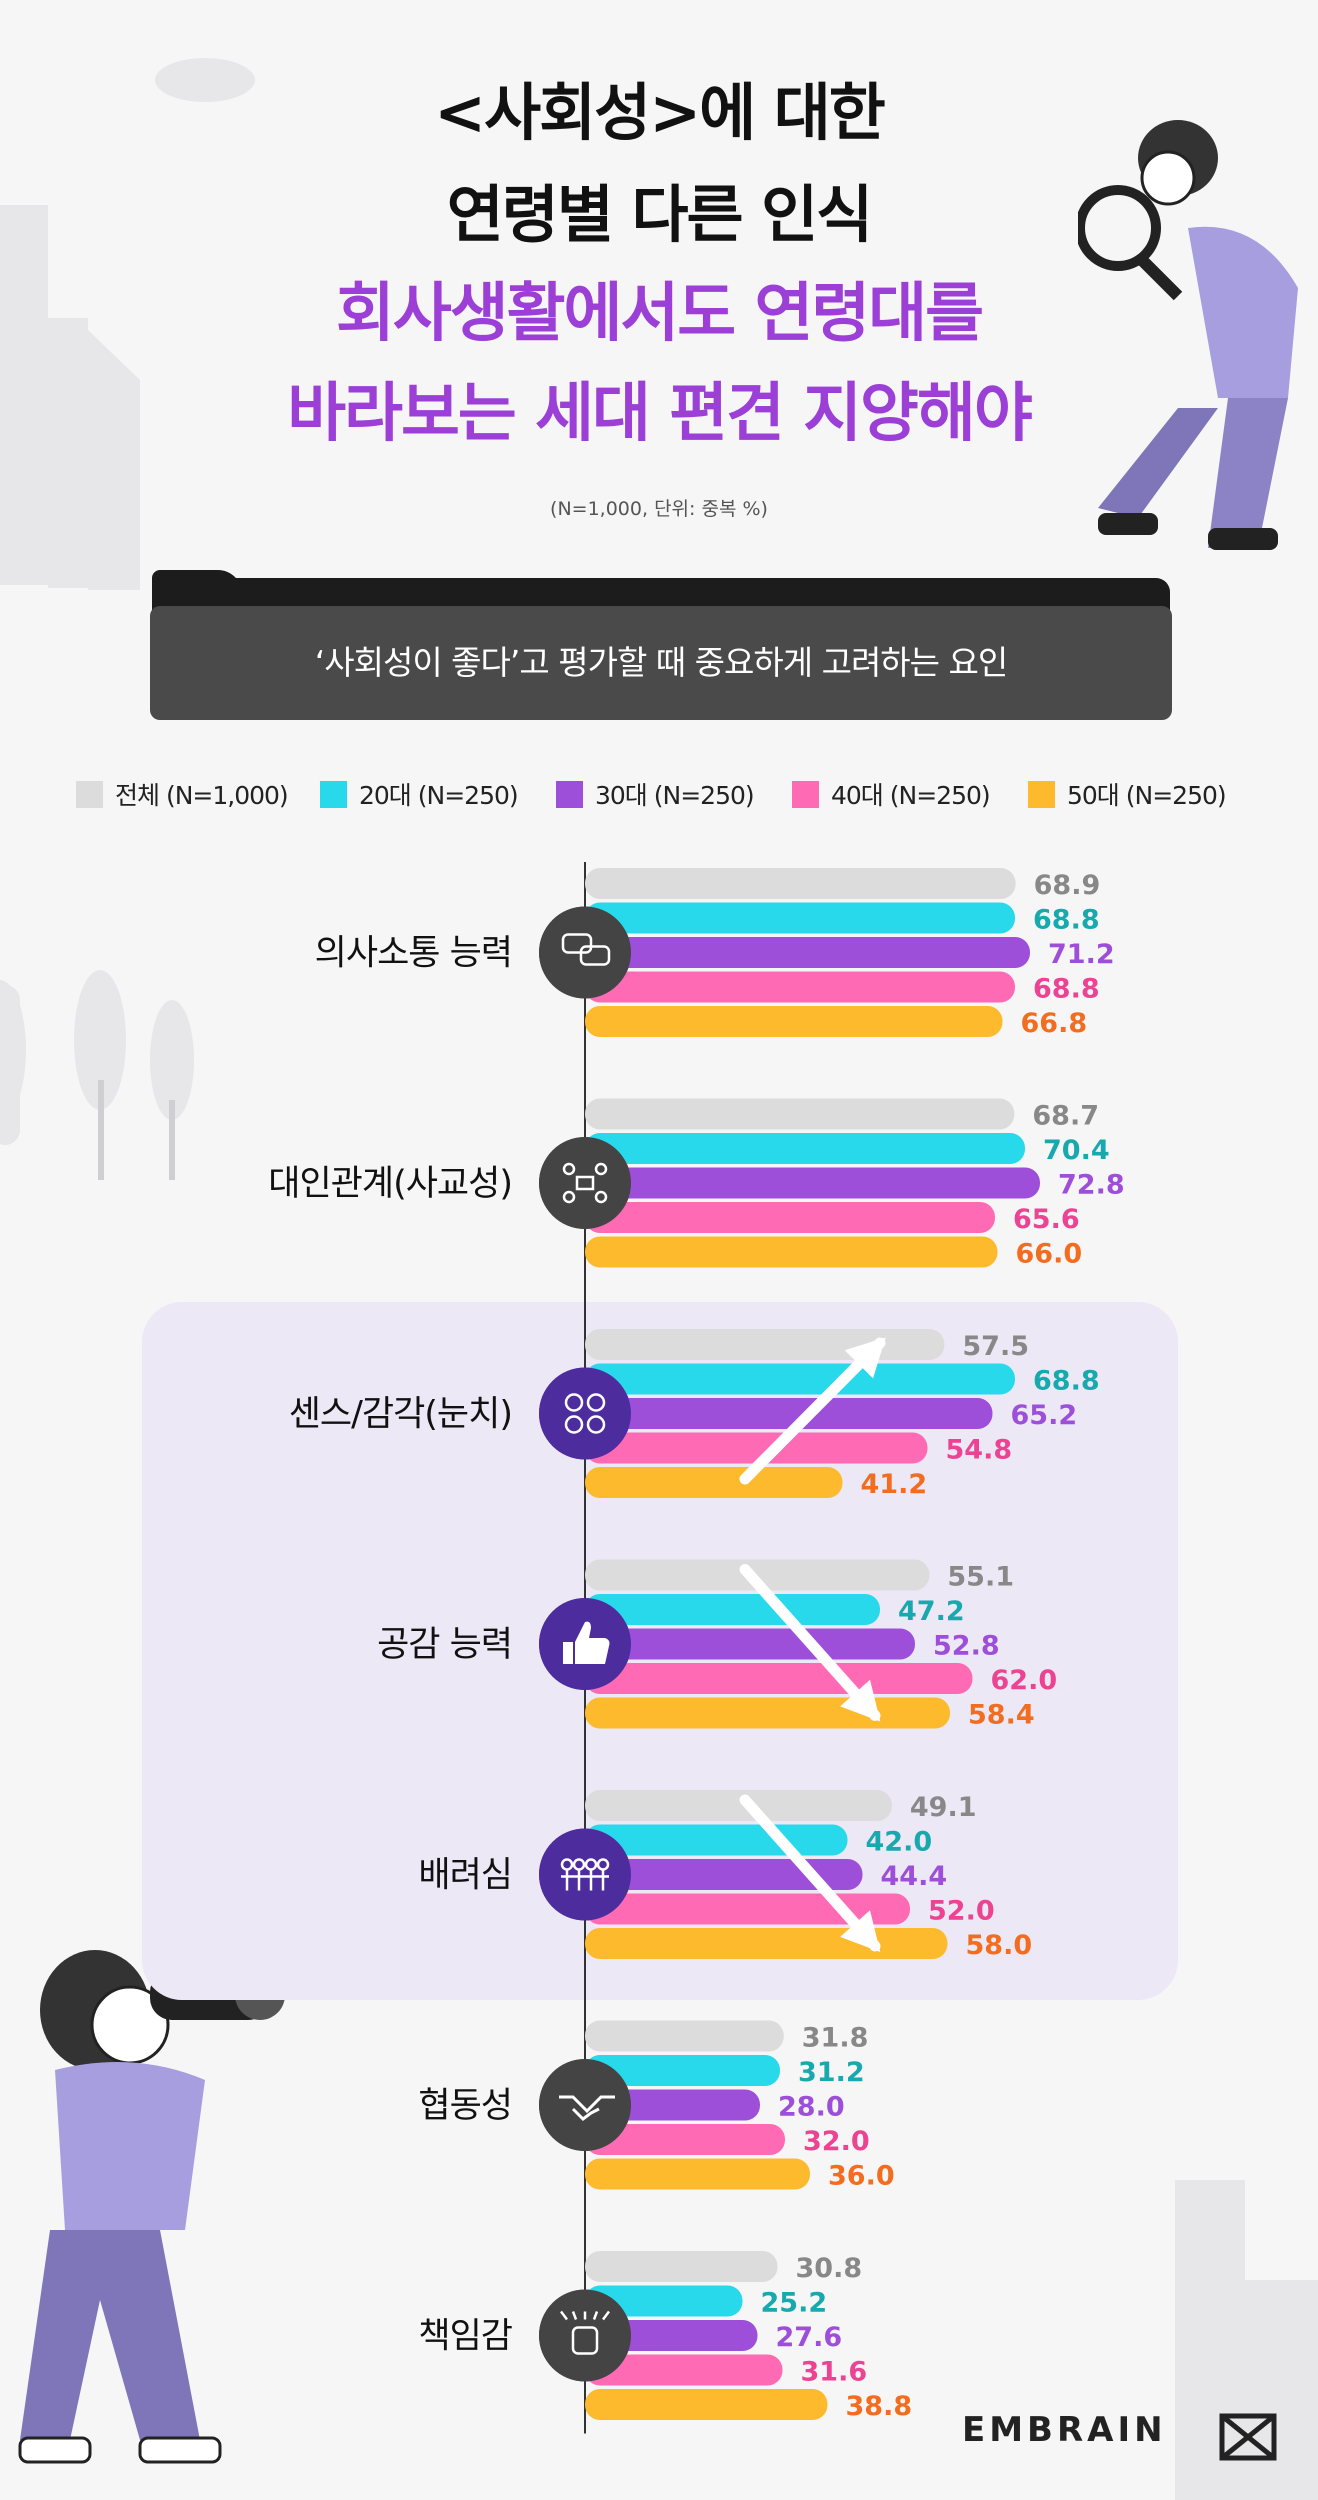 This screenshot has height=2500, width=1318. What do you see at coordinates (1188, 335) in the screenshot?
I see `woman-with-magnifier-illustration` at bounding box center [1188, 335].